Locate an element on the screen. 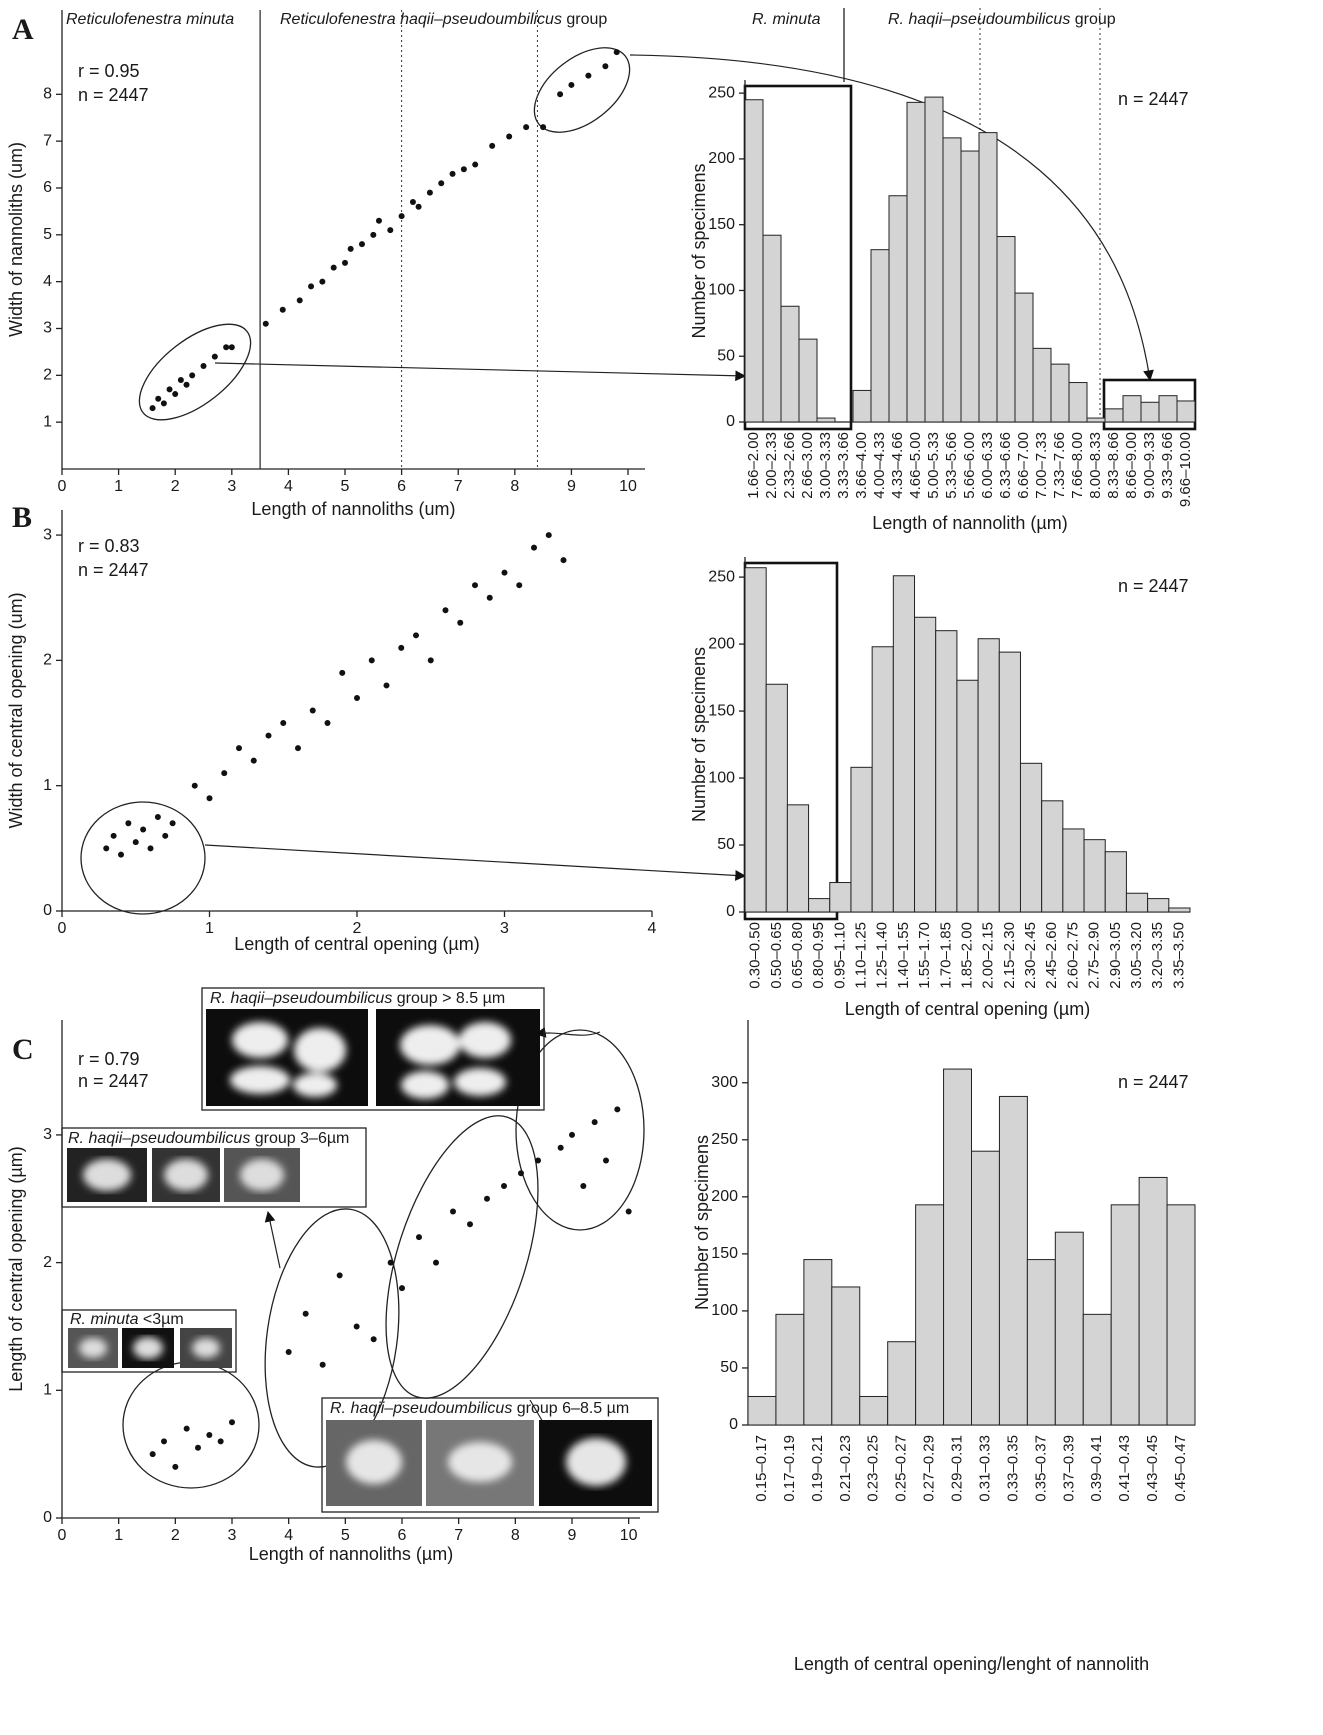  x-tick-label: 2 is located at coordinates (175, 1535).